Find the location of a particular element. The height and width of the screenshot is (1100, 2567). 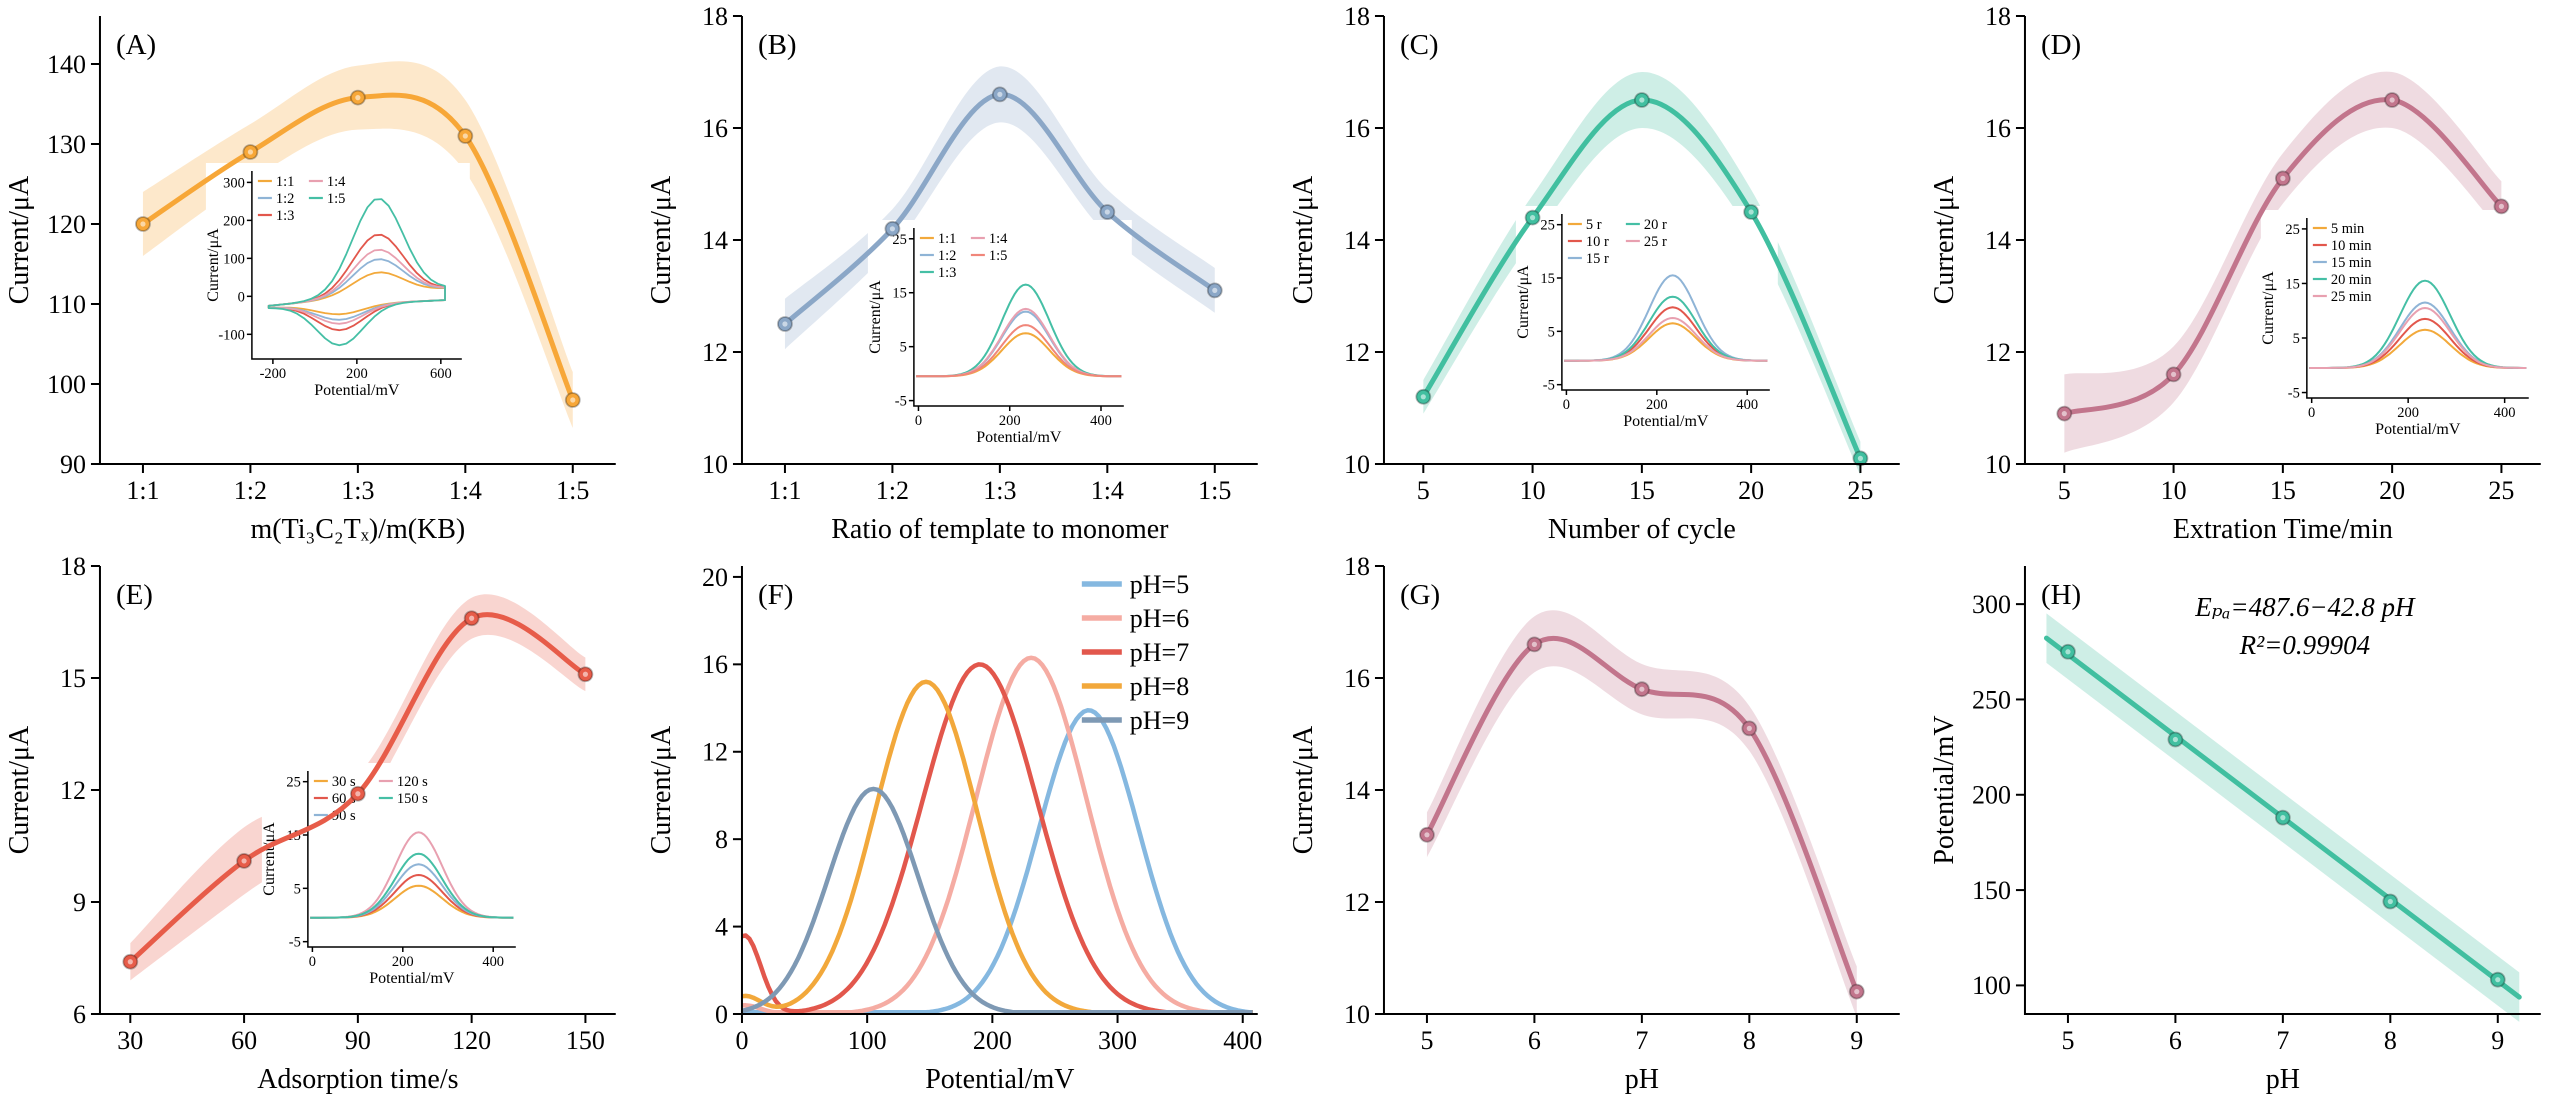

series-line is located at coordinates (358, 247).